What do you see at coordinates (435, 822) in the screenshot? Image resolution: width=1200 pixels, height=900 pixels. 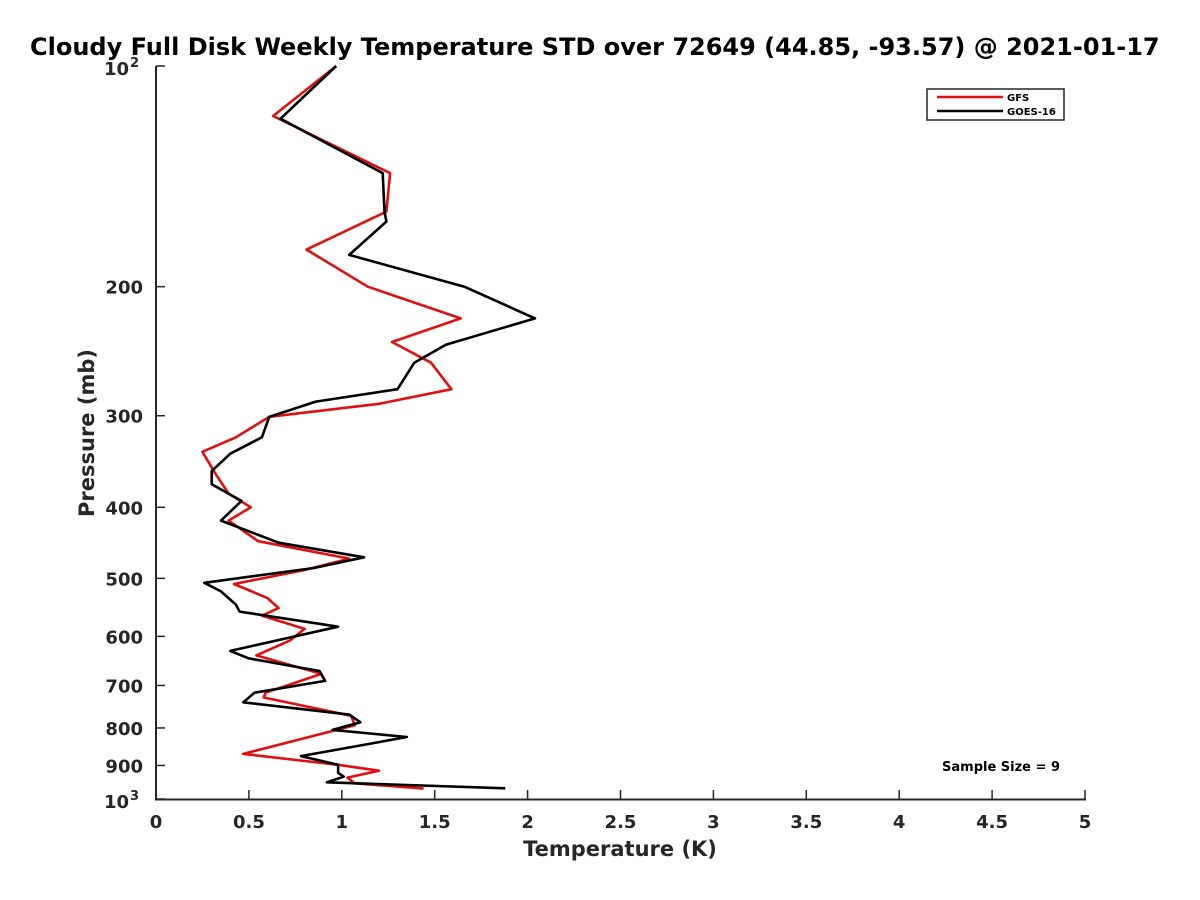 I see `x-tick-label: 1.5` at bounding box center [435, 822].